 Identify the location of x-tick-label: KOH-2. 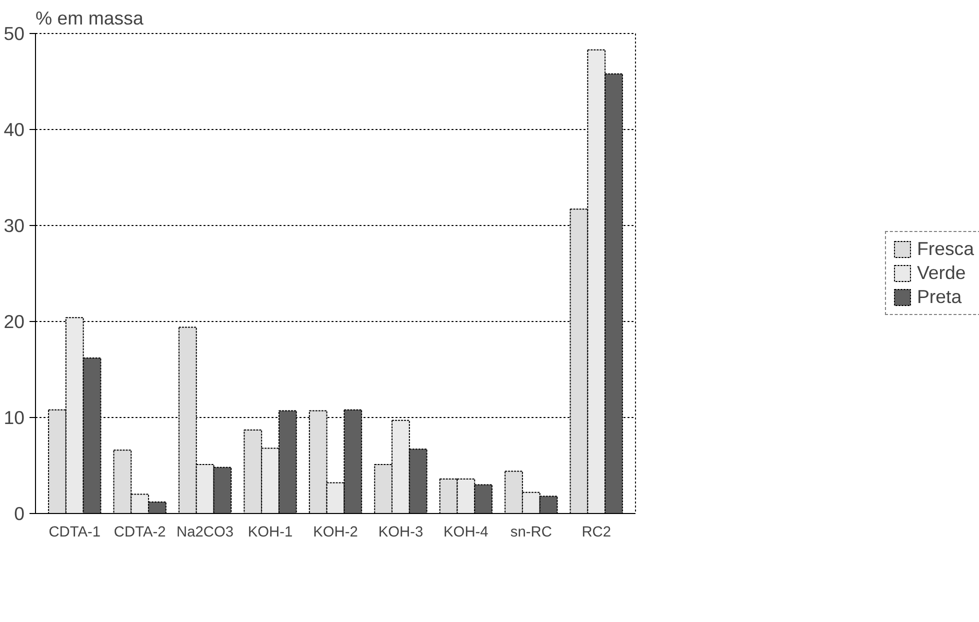
(335, 532).